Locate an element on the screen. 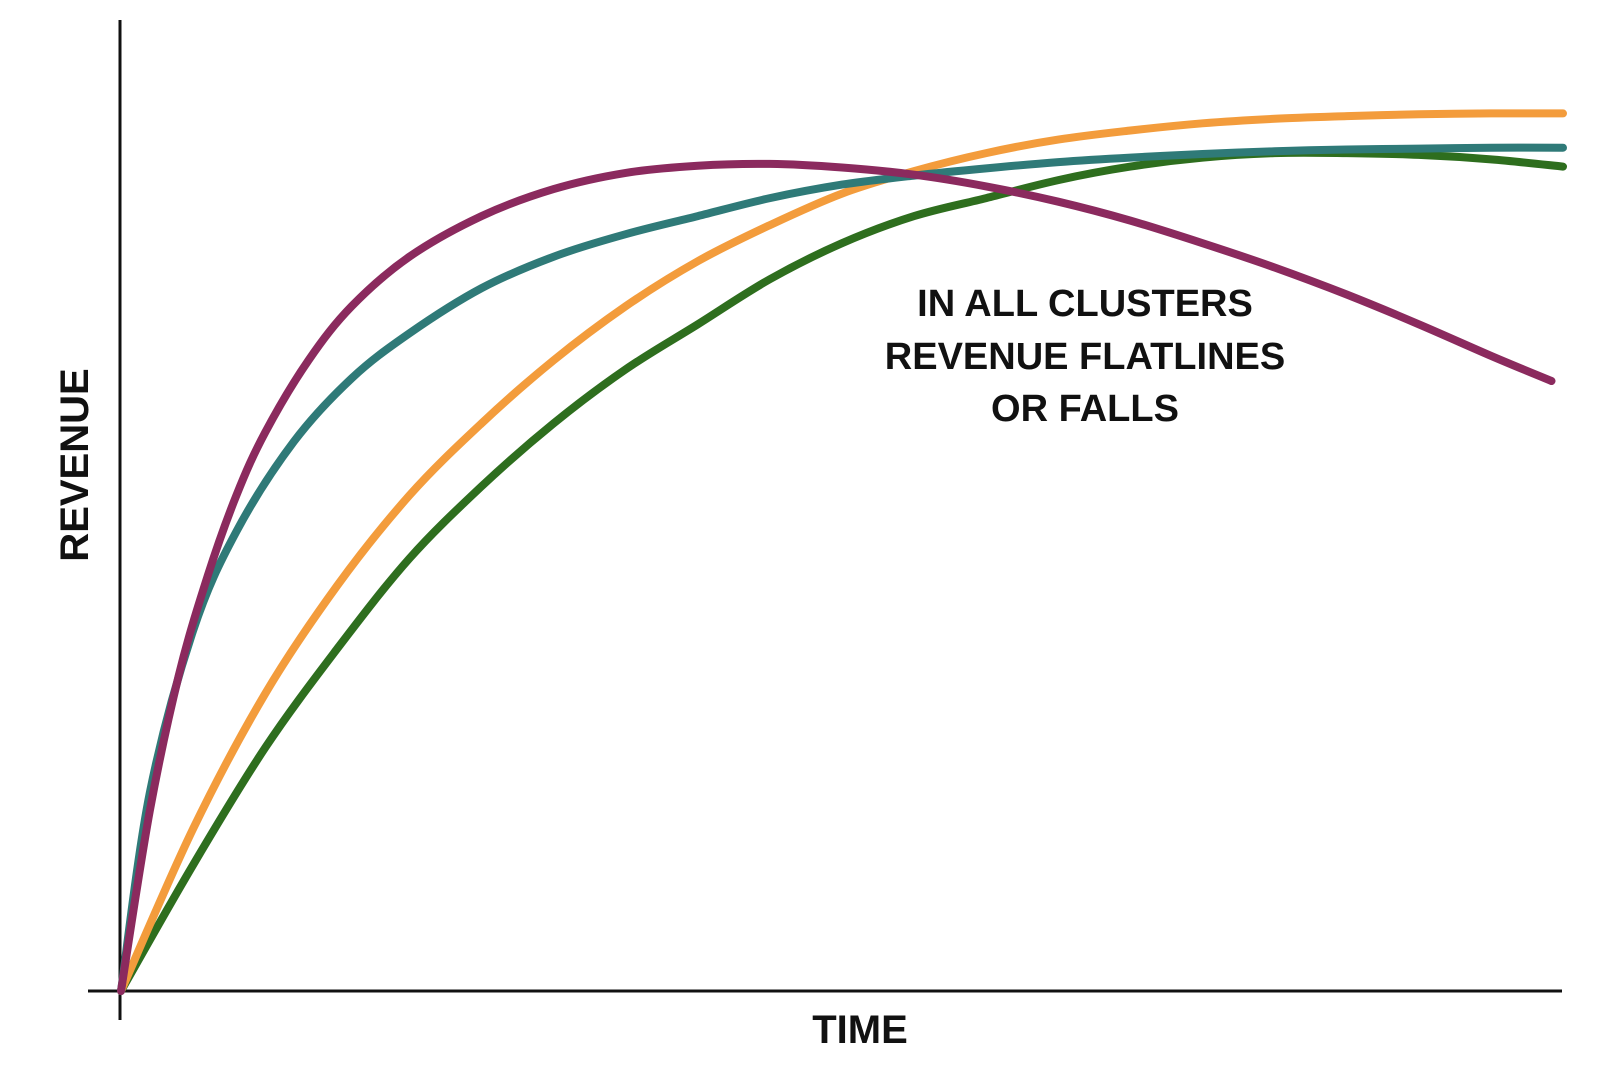 Image resolution: width=1600 pixels, height=1067 pixels. annotation-line-2: REVENUE FLATLINES is located at coordinates (1085, 357).